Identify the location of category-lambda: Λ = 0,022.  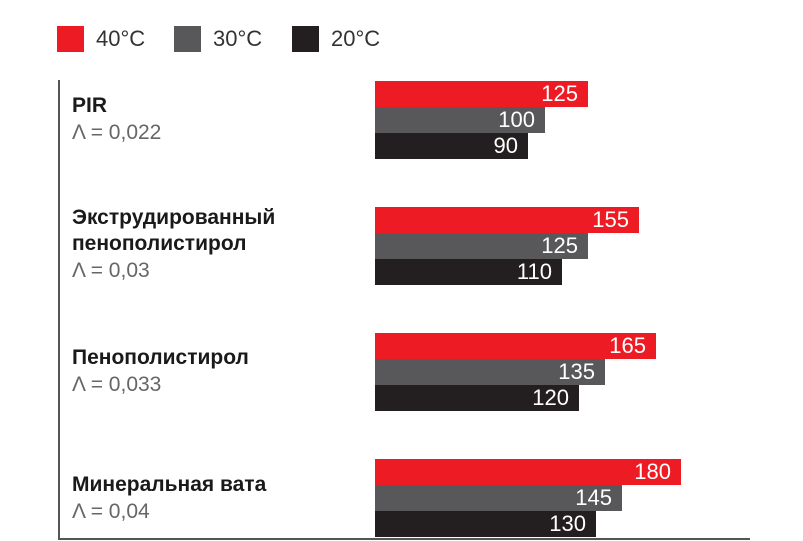
(117, 132).